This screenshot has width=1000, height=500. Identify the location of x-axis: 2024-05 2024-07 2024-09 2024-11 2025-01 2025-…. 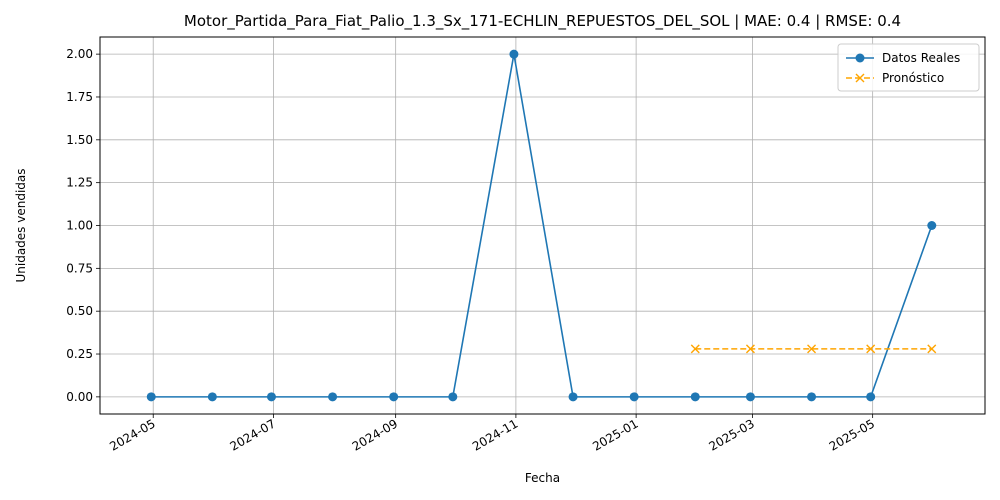
(492, 434).